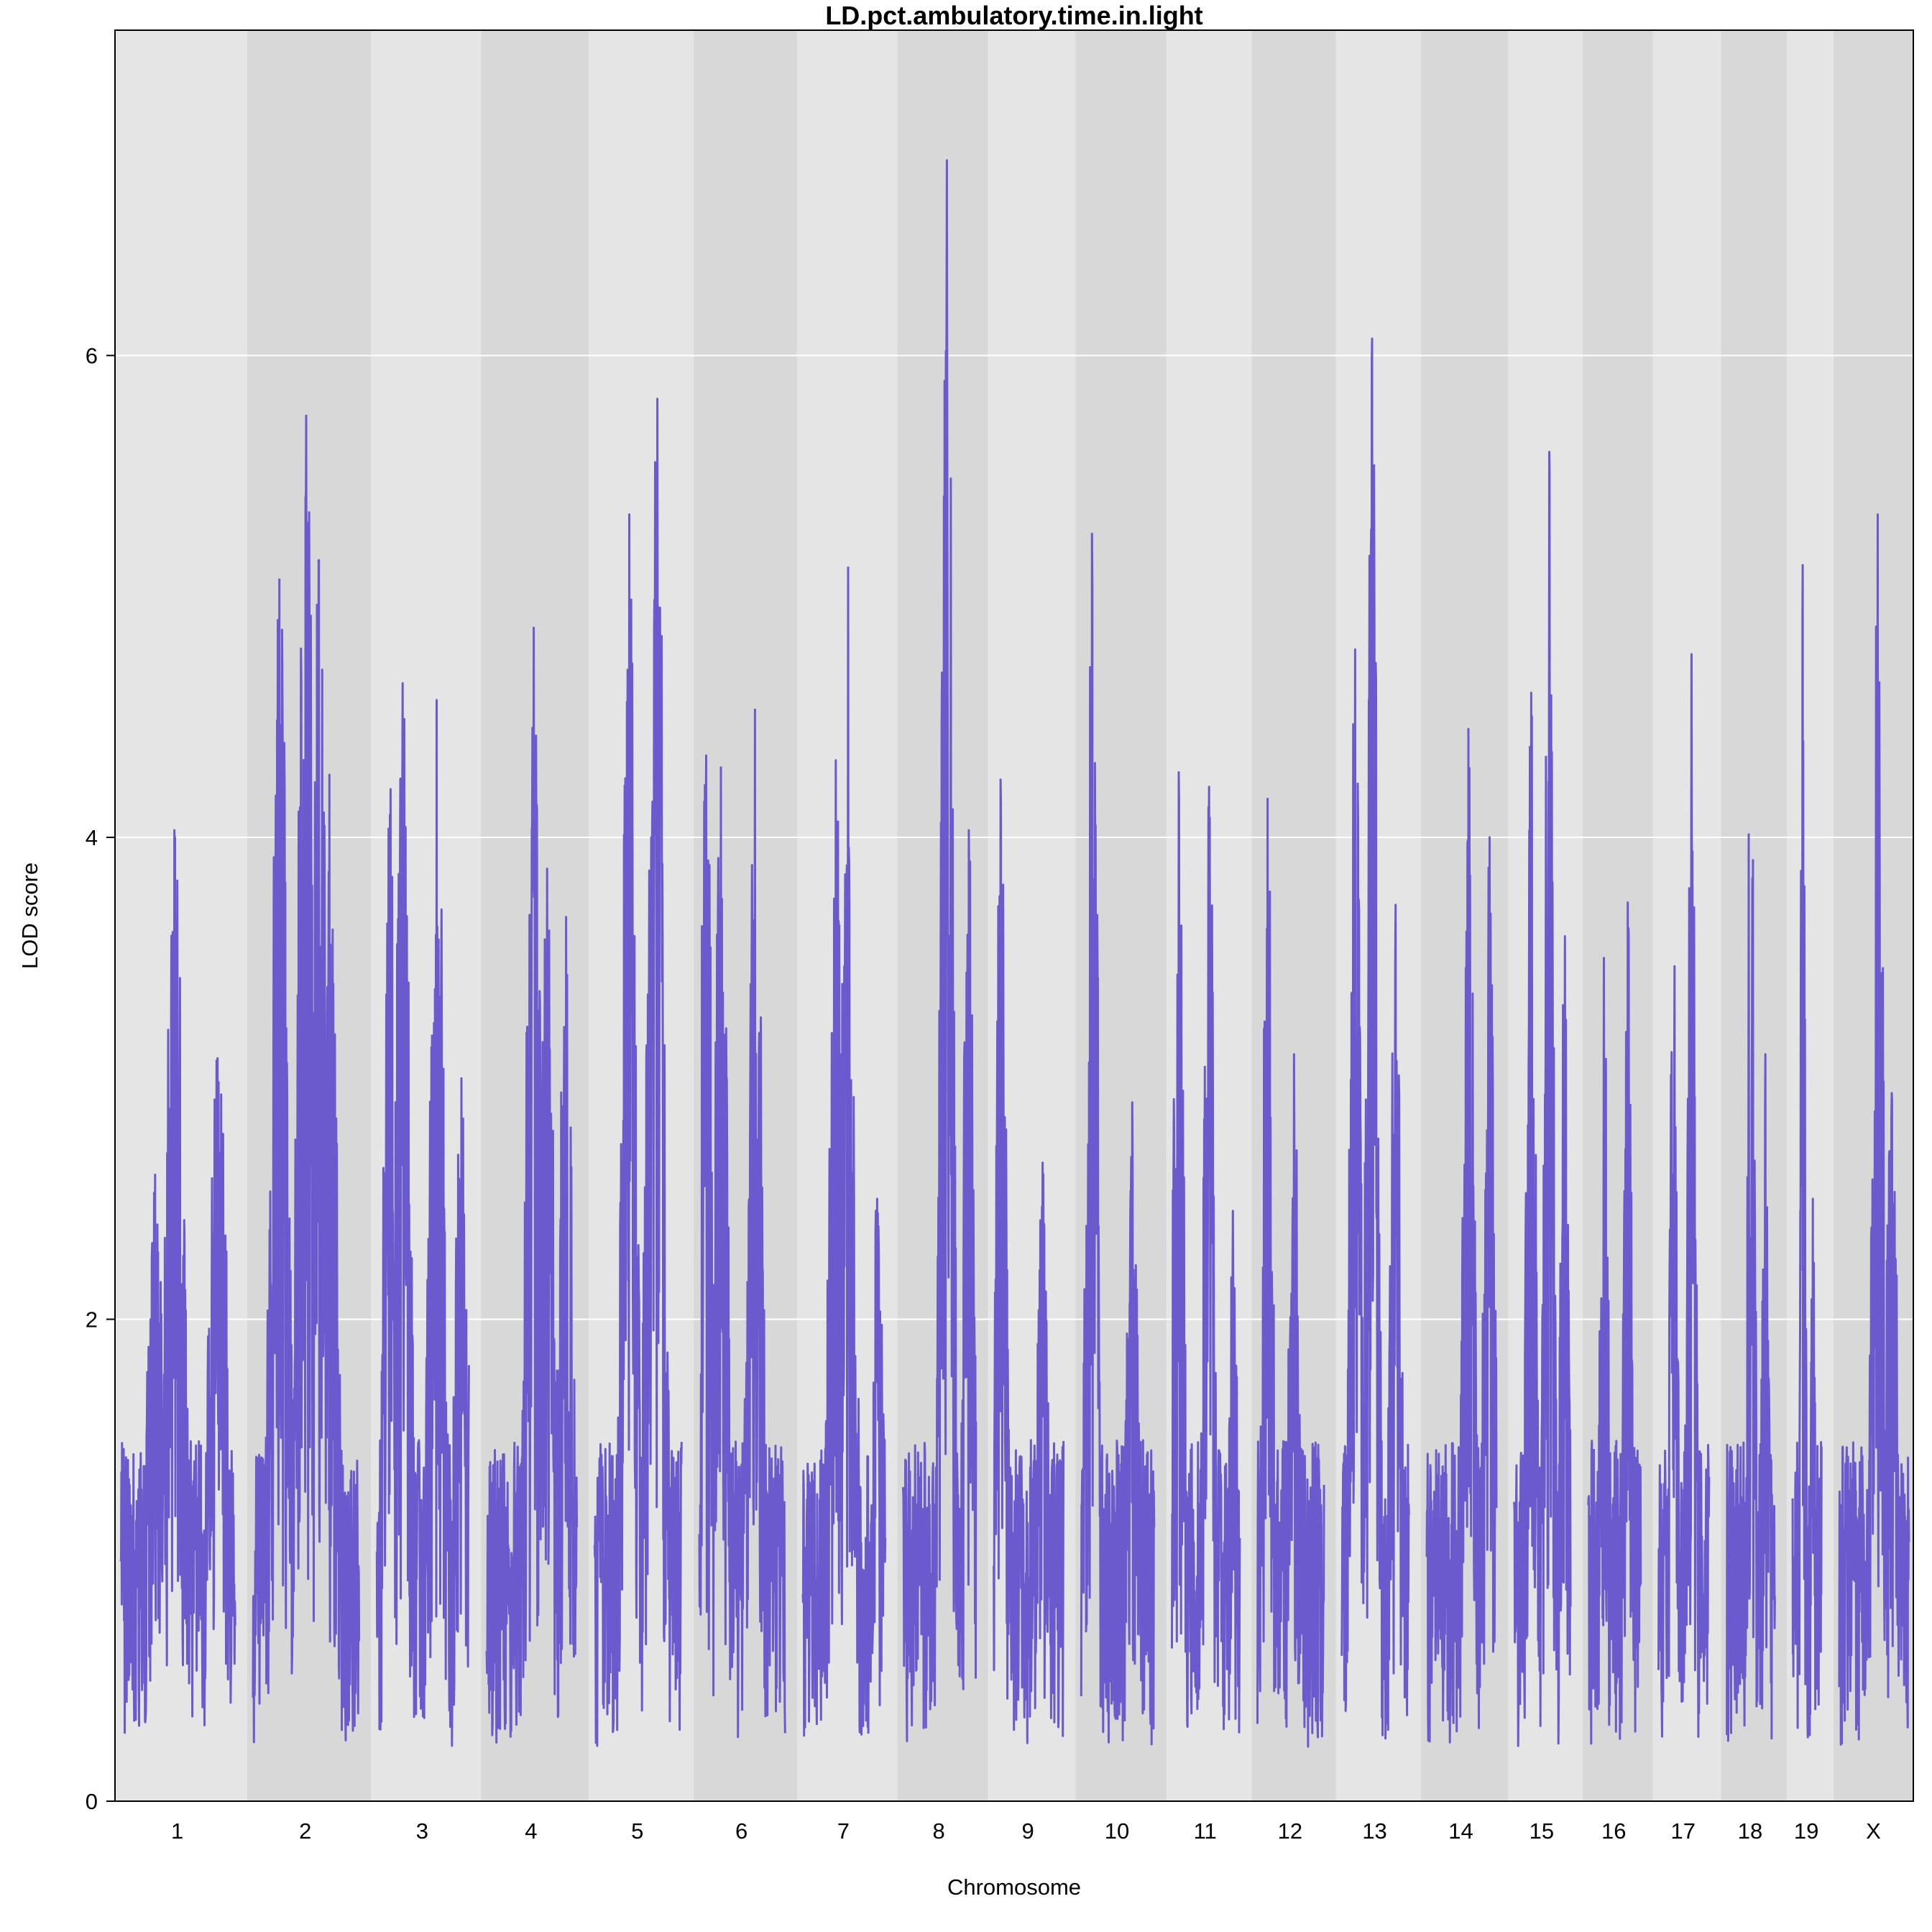 This screenshot has width=1932, height=1932. Describe the element at coordinates (92, 1320) in the screenshot. I see `y-tick-label: 2` at that location.